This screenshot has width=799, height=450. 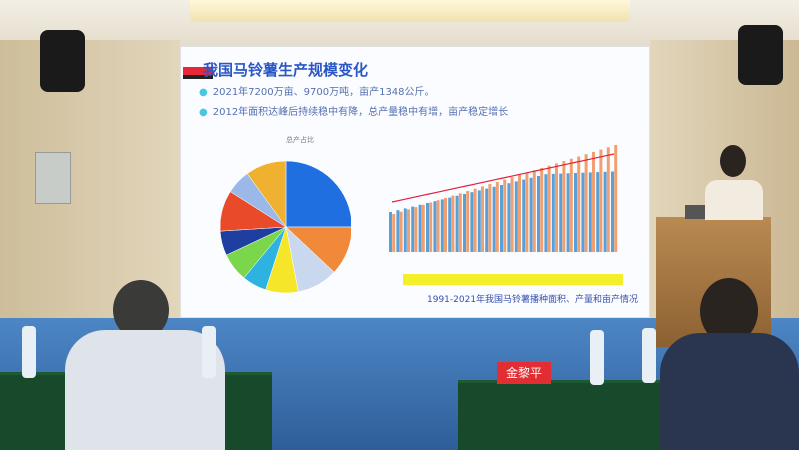 I want to click on name-tag: 金黎平, so click(x=524, y=373).